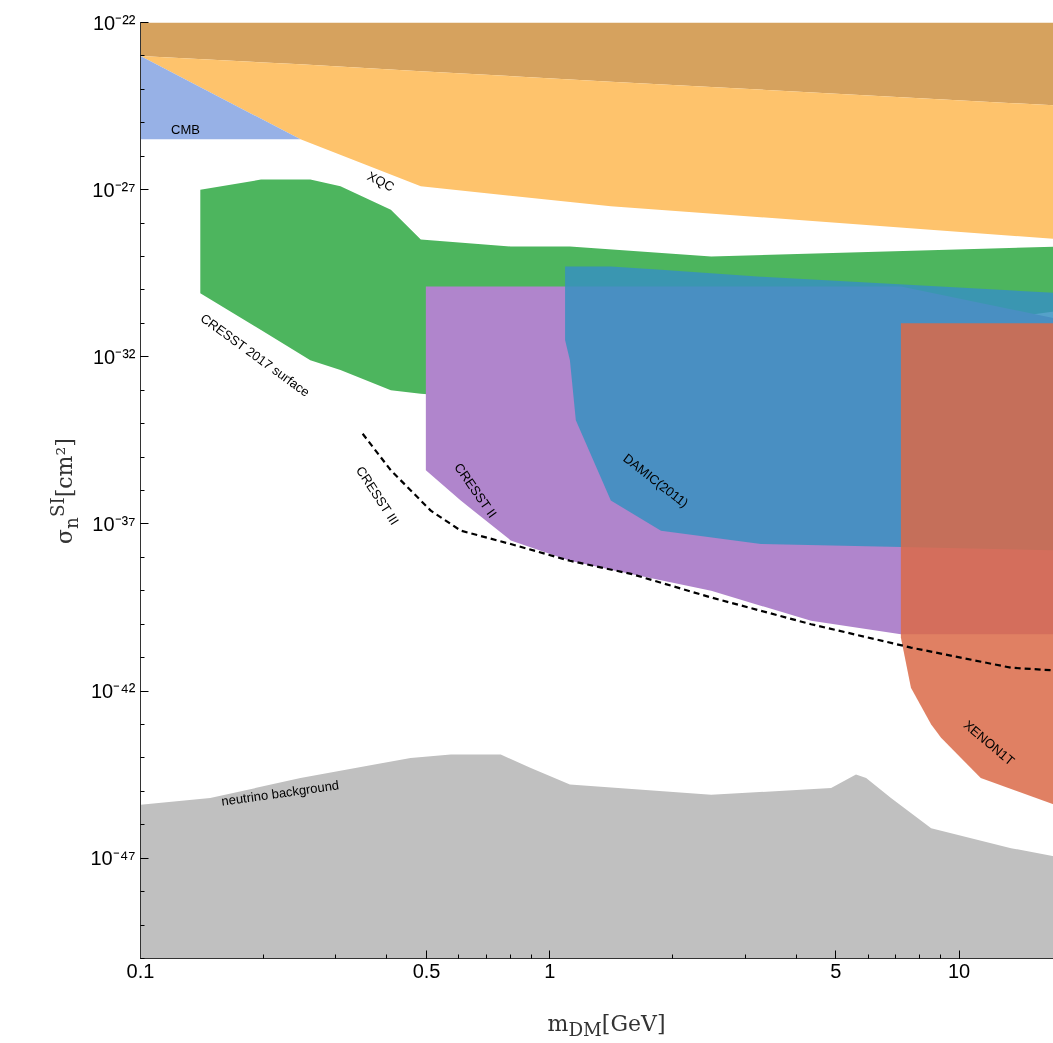 Image resolution: width=1053 pixels, height=1043 pixels. Describe the element at coordinates (114, 189) in the screenshot. I see `y-tick-label: 10⁻²⁷` at that location.